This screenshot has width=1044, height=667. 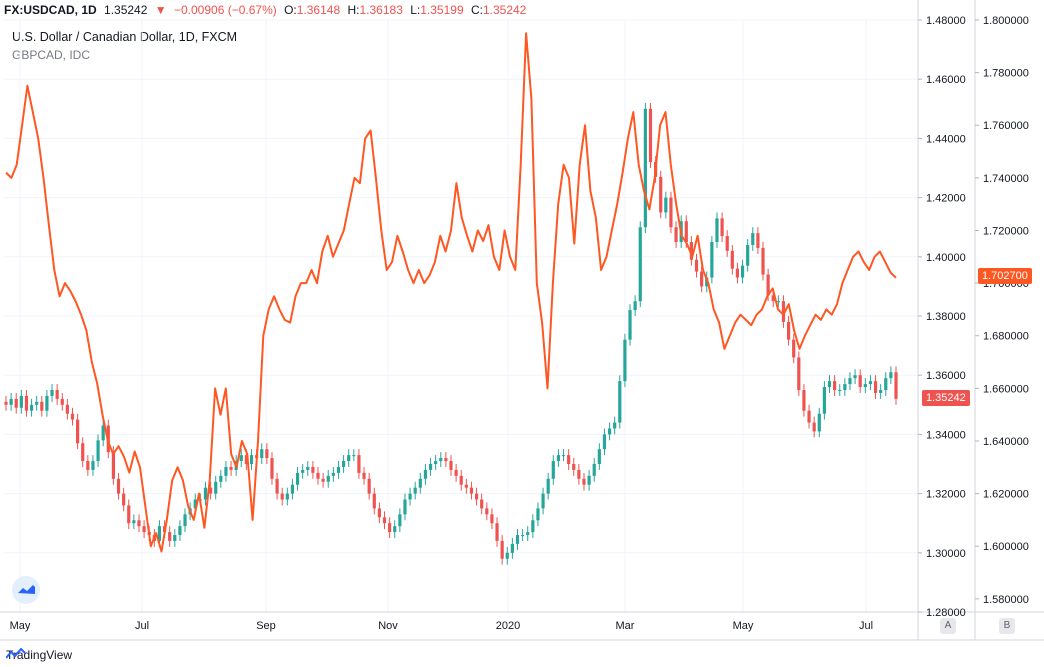 What do you see at coordinates (126, 10) in the screenshot?
I see `last-price: 1.35242` at bounding box center [126, 10].